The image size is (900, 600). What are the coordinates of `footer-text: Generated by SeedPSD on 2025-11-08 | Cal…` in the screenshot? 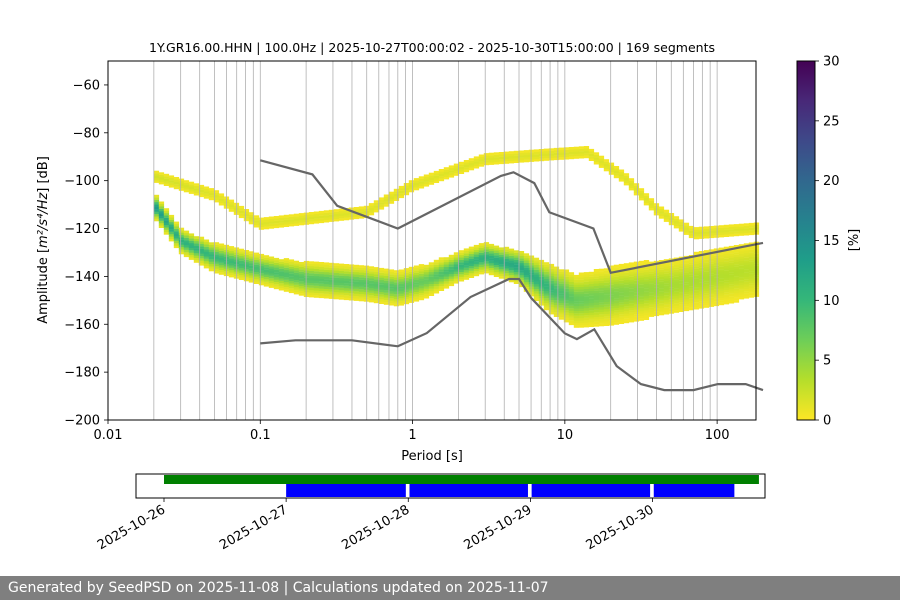 It's located at (278, 588).